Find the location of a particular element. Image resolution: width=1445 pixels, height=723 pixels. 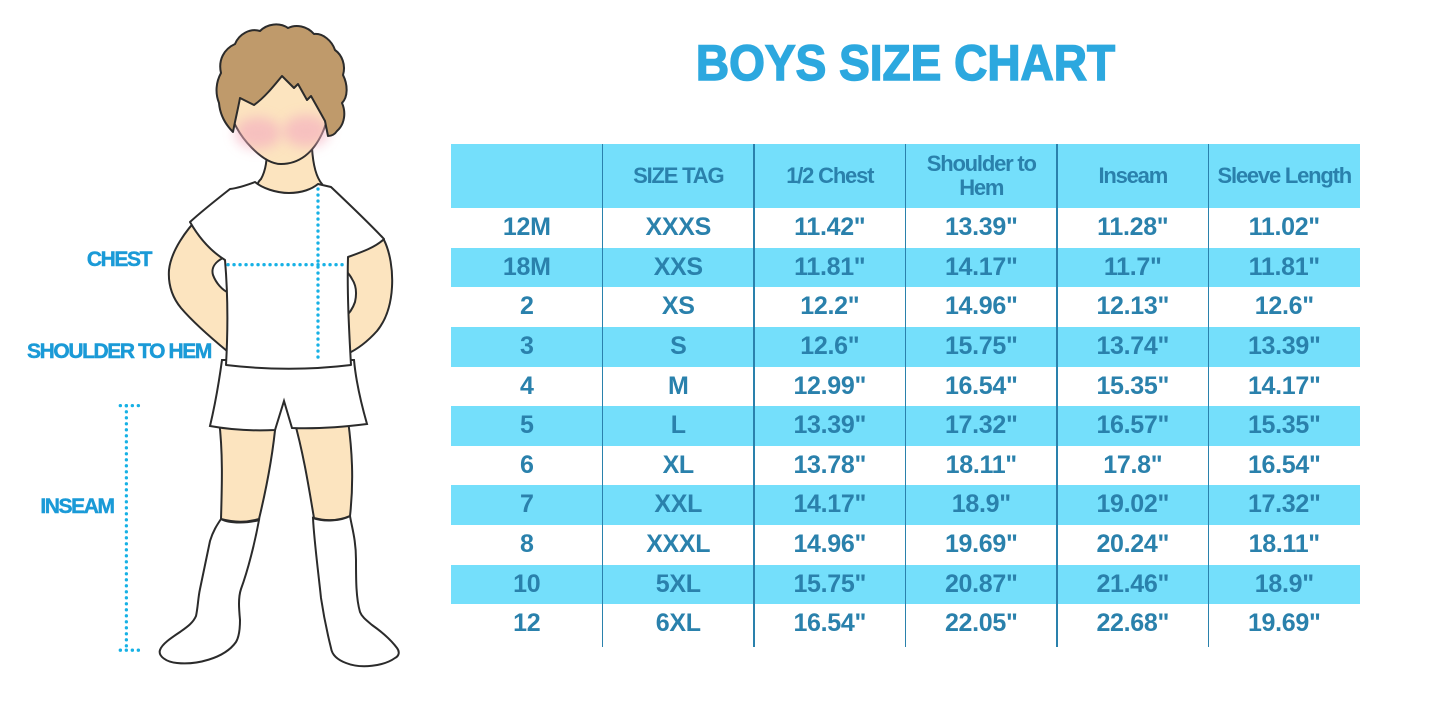

svg-text: INSEAM is located at coordinates (77, 506).